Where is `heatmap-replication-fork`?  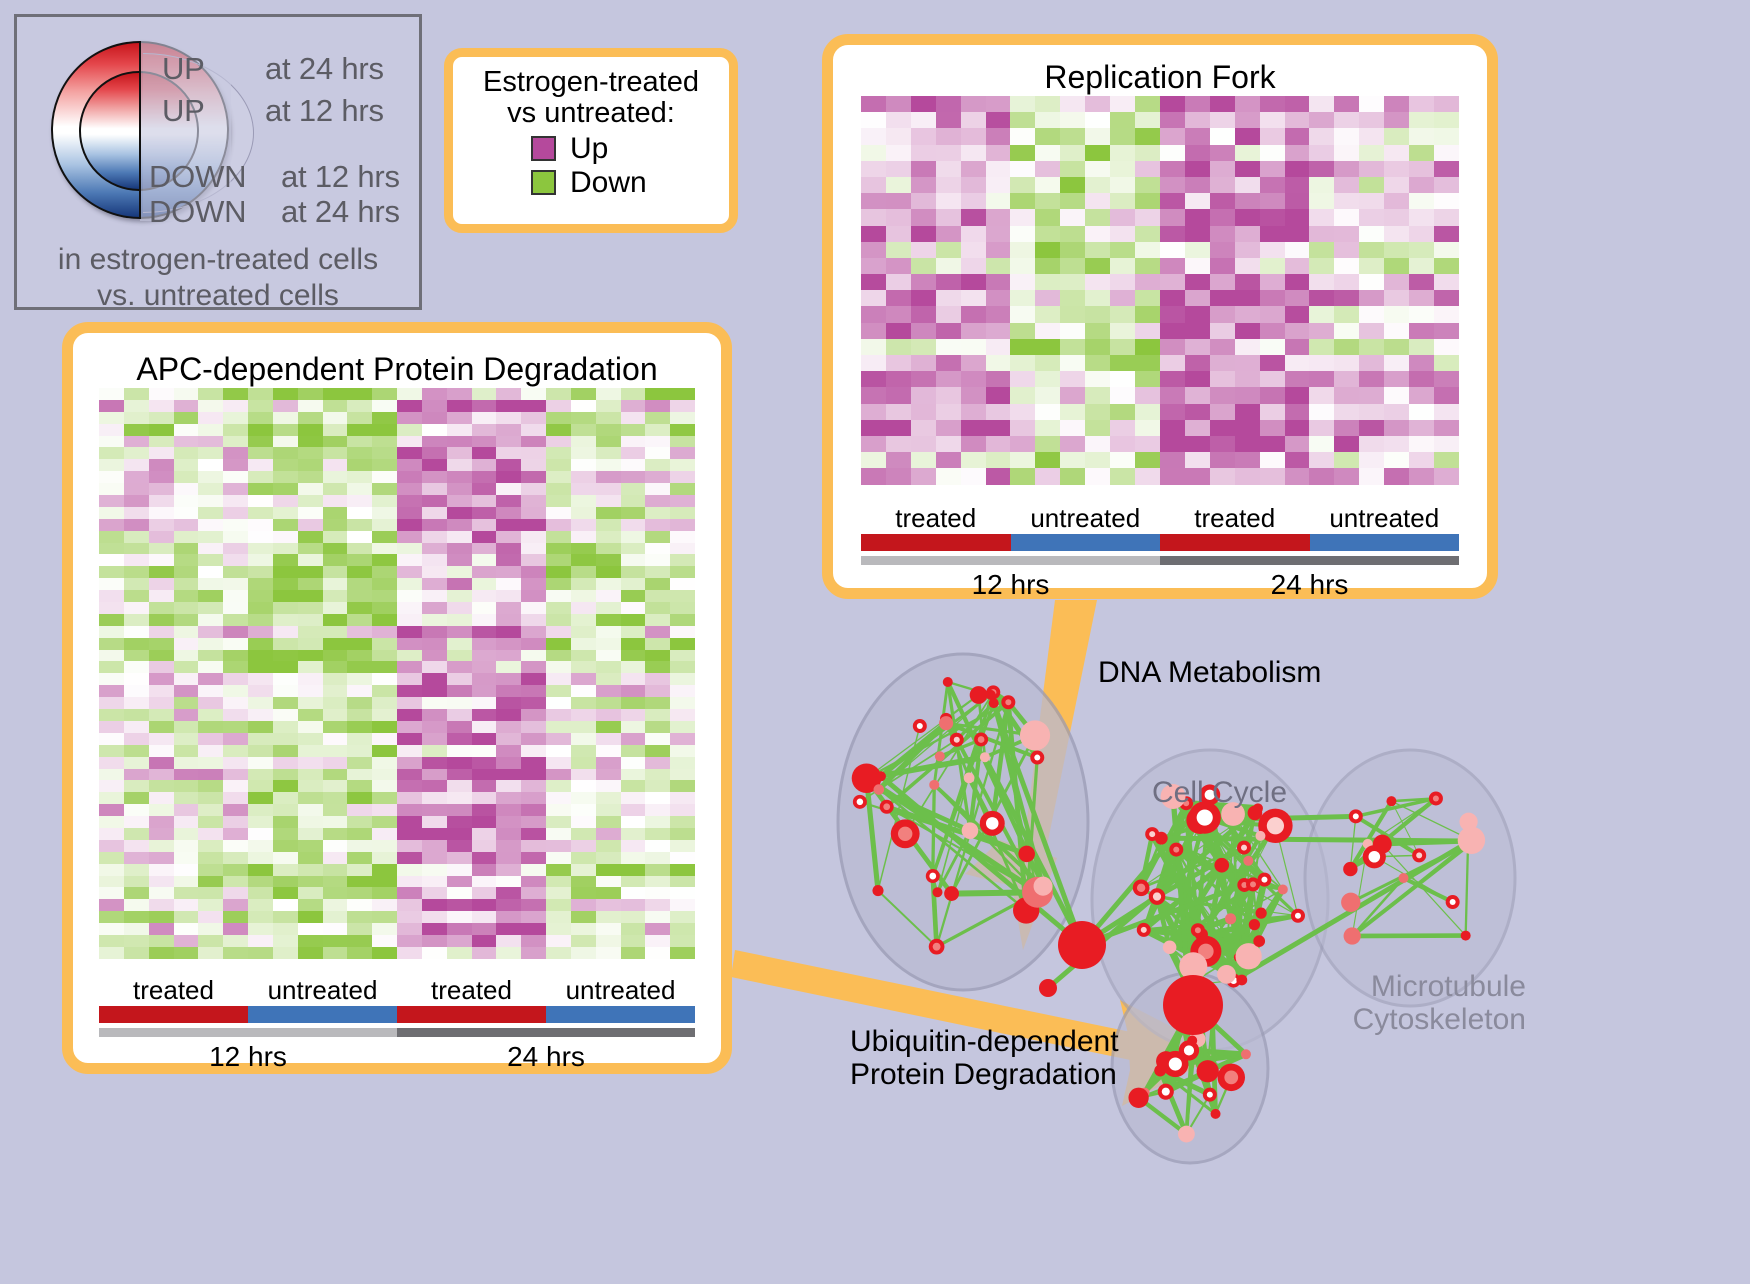
heatmap-replication-fork is located at coordinates (1160, 290).